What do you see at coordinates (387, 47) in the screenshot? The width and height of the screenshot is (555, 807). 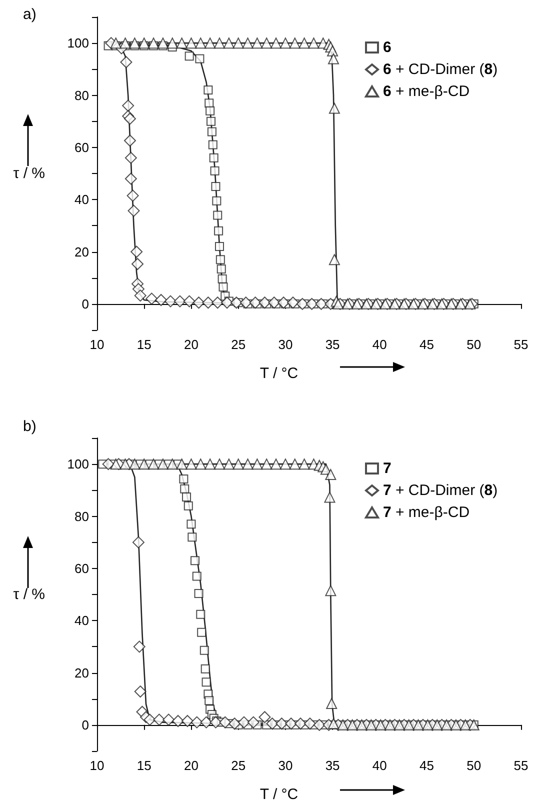 I see `legend-label: 6` at bounding box center [387, 47].